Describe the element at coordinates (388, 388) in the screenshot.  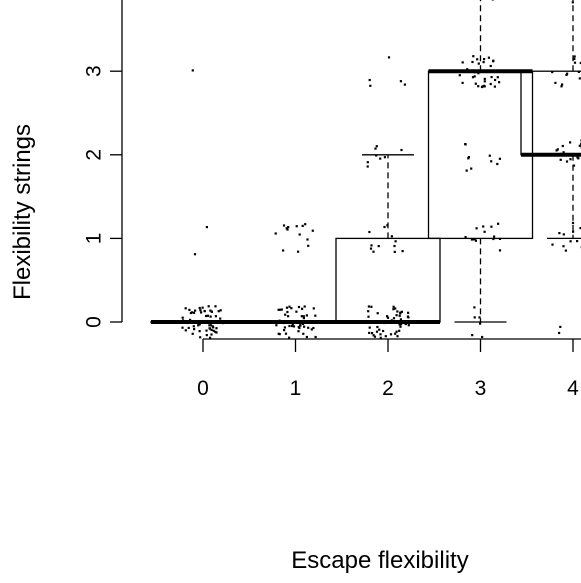
I see `x-tick-label: 2` at that location.